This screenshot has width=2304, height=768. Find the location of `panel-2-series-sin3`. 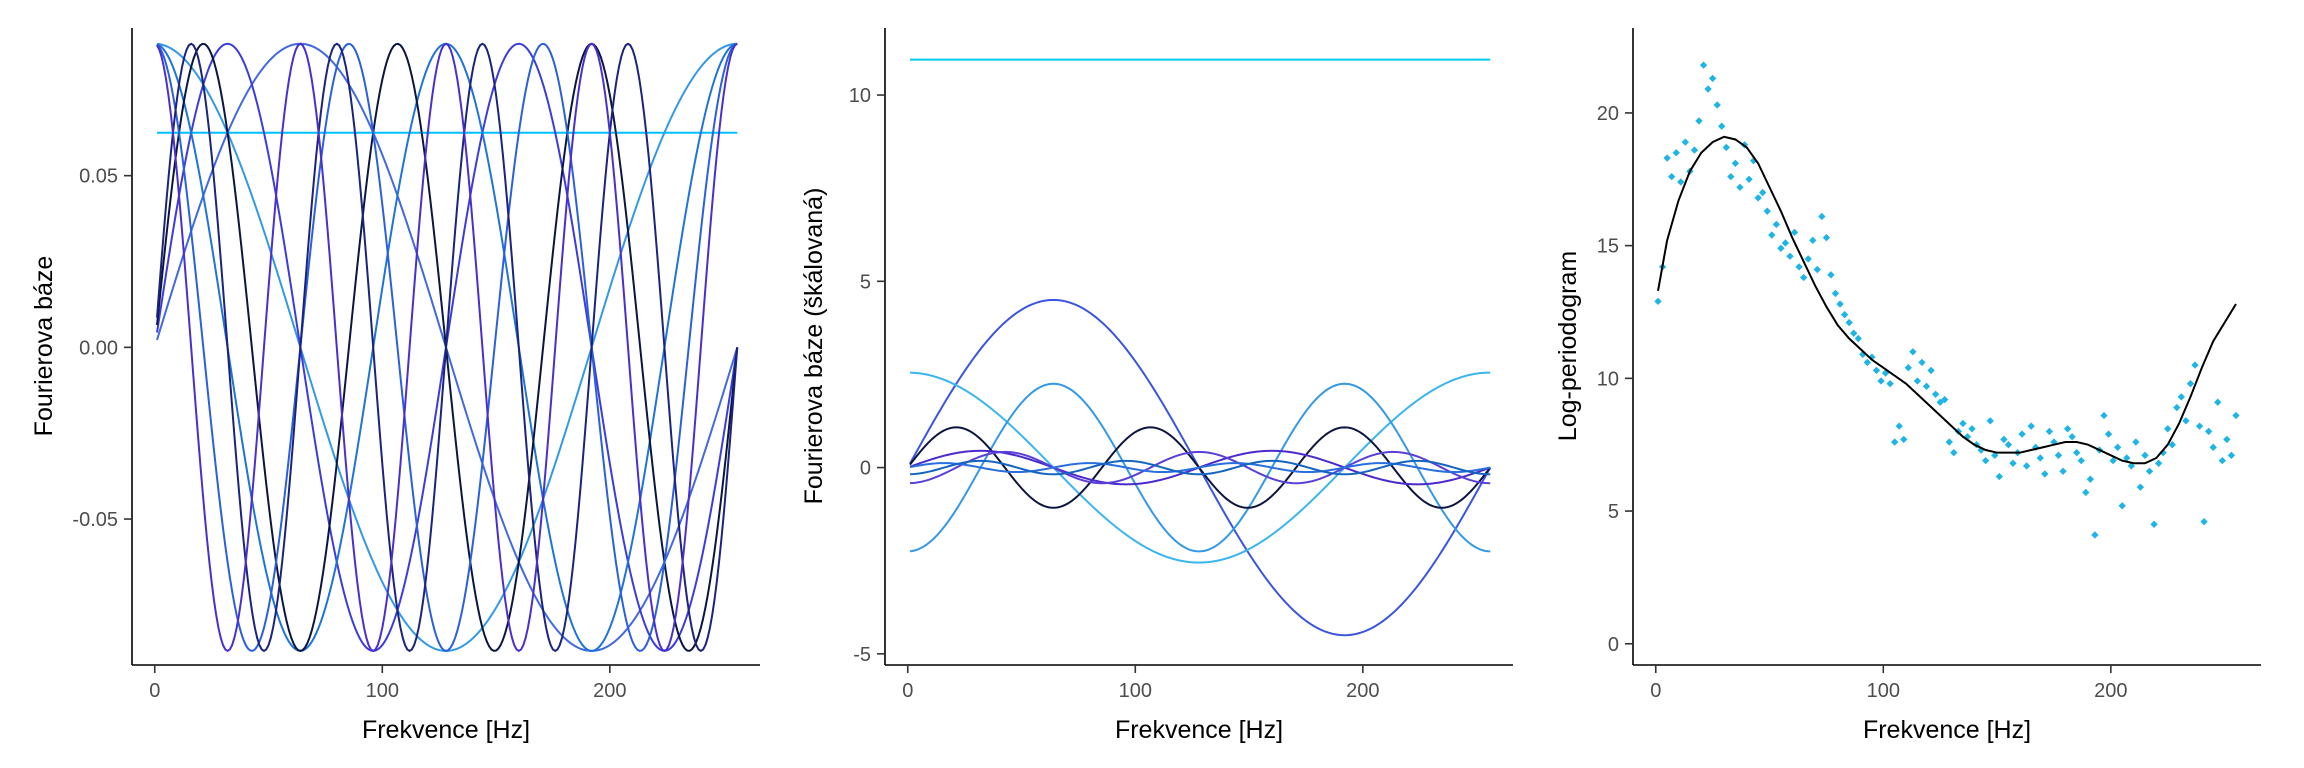

panel-2-series-sin3 is located at coordinates (1200, 467).